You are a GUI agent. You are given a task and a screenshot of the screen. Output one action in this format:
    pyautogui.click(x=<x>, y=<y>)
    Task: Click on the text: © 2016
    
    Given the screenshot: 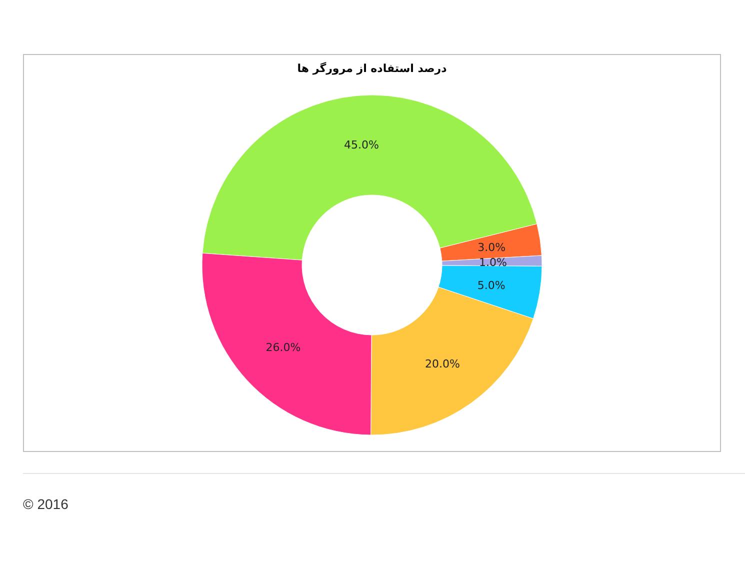 What is the action you would take?
    pyautogui.click(x=46, y=504)
    